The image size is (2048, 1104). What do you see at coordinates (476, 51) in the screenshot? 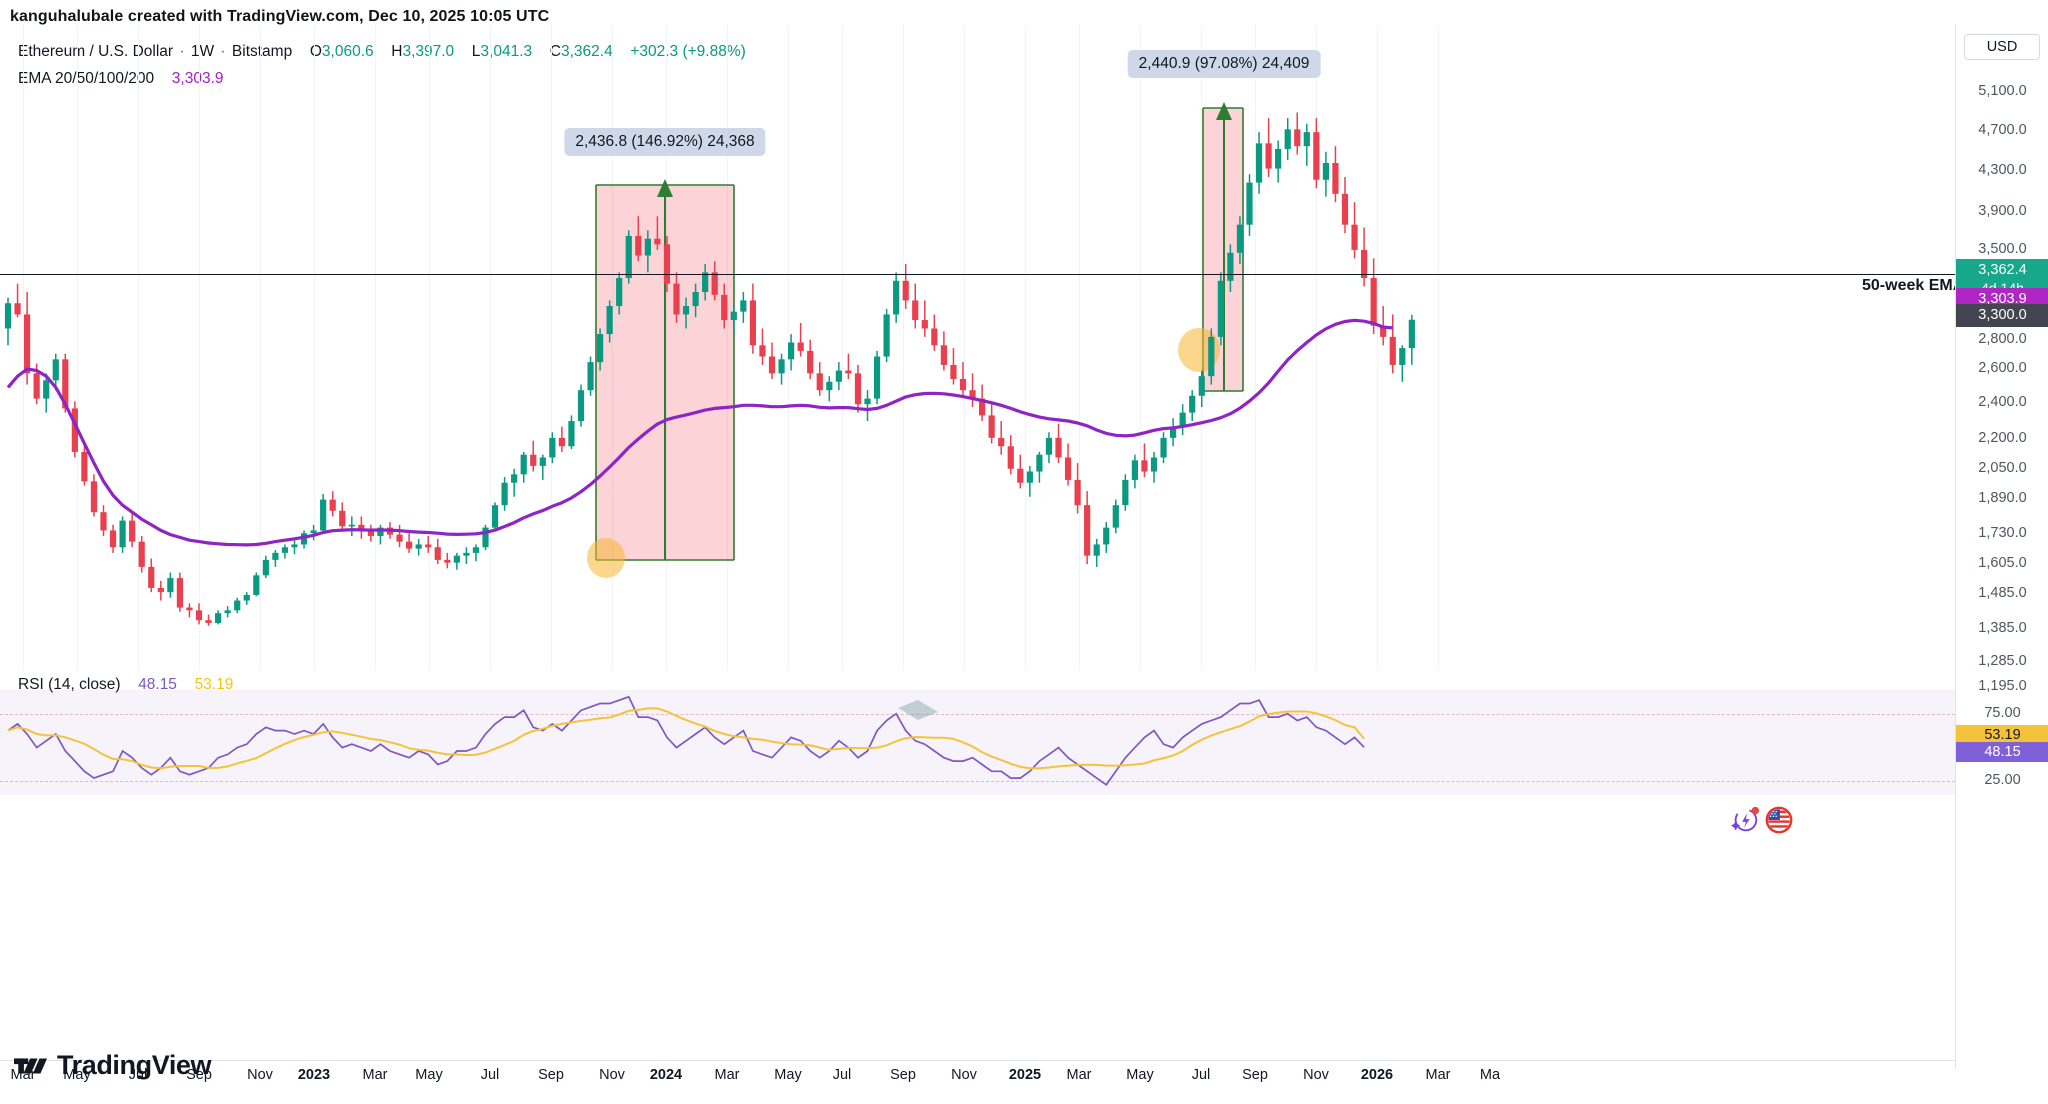
I see `legend-low-label: L` at bounding box center [476, 51].